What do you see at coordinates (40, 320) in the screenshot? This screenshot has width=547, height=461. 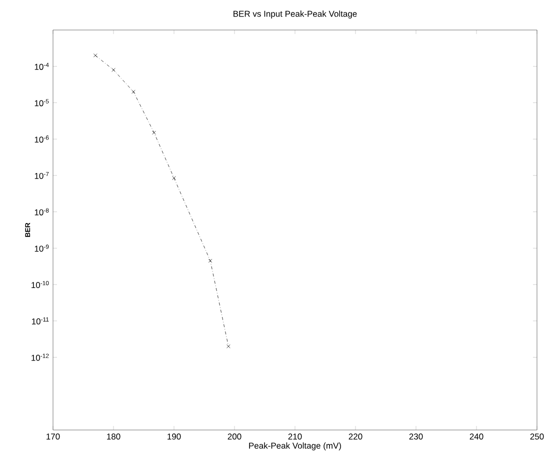 I see `y-tick-label: 10$^{-11}$` at bounding box center [40, 320].